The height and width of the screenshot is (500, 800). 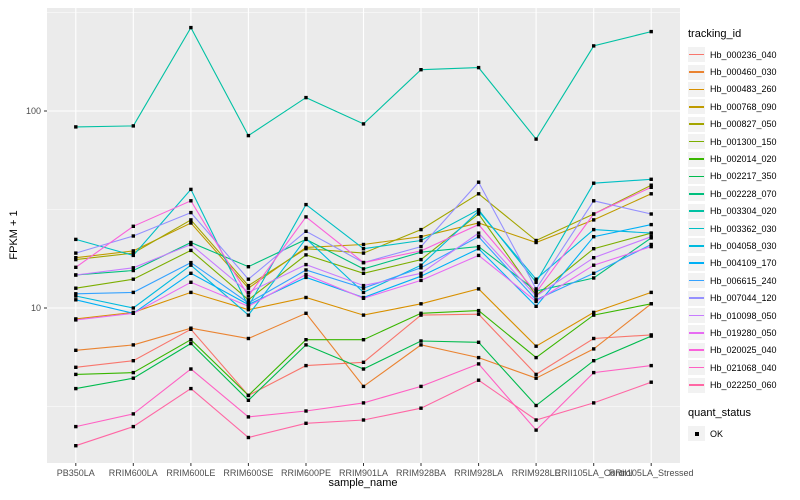 What do you see at coordinates (14, 235) in the screenshot?
I see `y-axis-title: FPKM + 1` at bounding box center [14, 235].